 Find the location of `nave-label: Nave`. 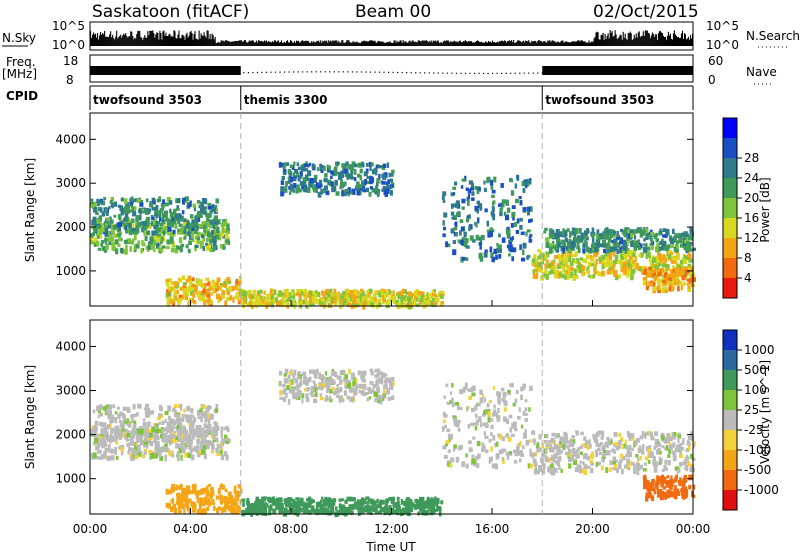

nave-label: Nave is located at coordinates (761, 72).